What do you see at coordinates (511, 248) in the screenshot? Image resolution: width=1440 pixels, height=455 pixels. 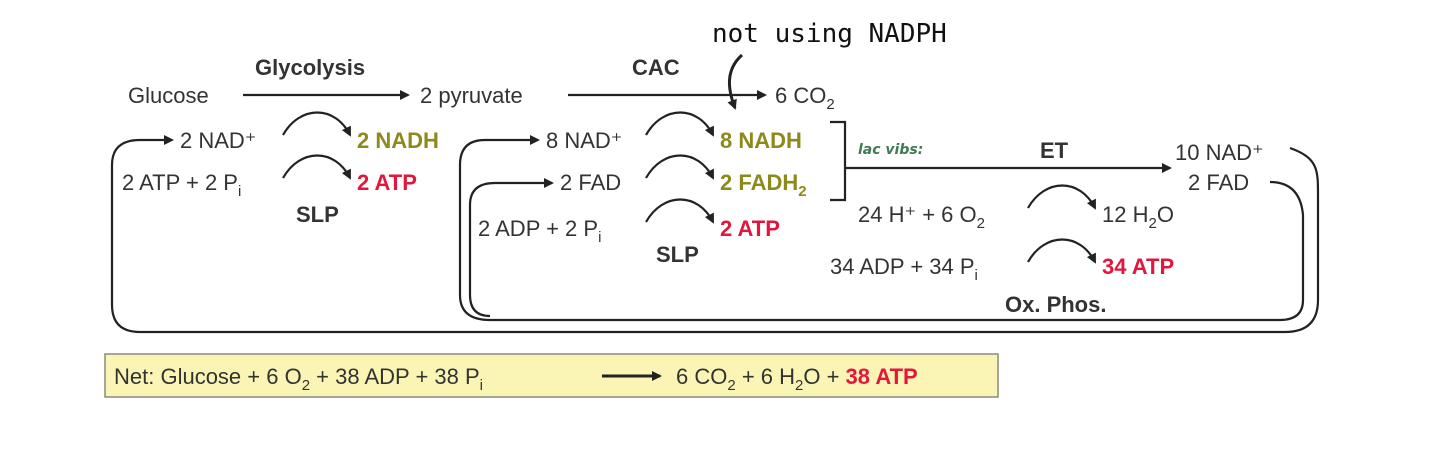 I see `fad-return-loop` at bounding box center [511, 248].